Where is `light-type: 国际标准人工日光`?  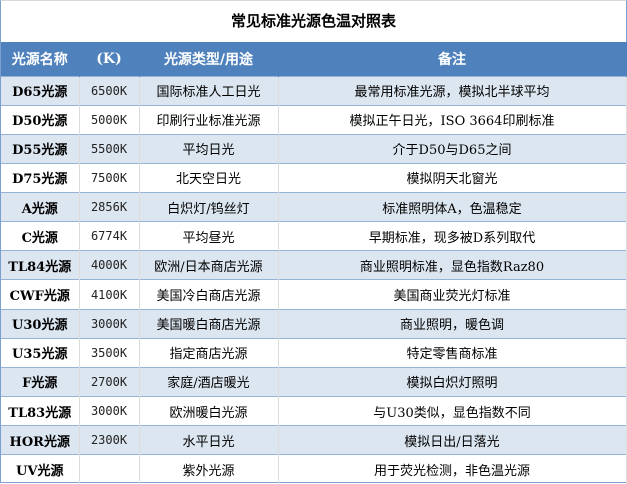 light-type: 国际标准人工日光 is located at coordinates (209, 90).